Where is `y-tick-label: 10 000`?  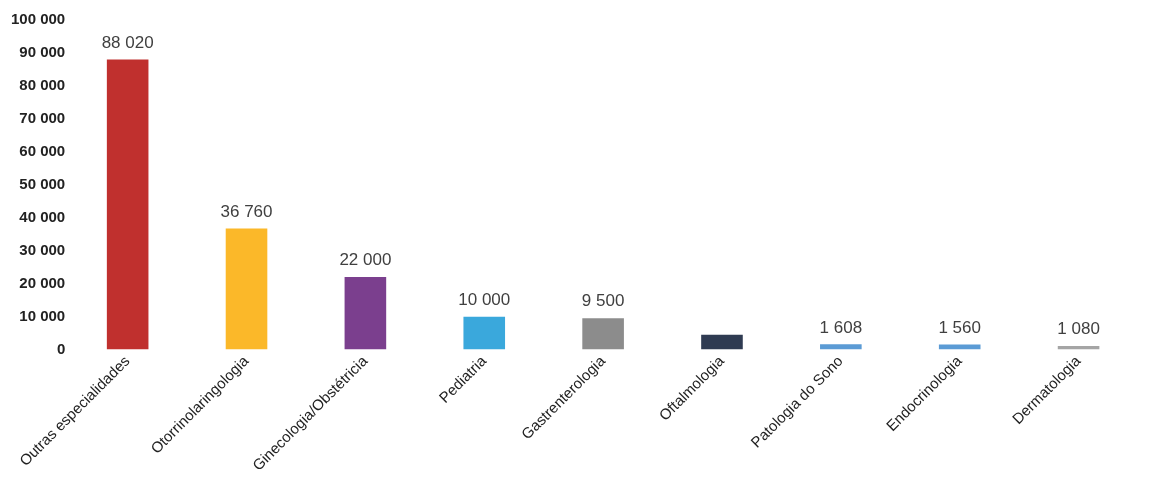 y-tick-label: 10 000 is located at coordinates (42, 315).